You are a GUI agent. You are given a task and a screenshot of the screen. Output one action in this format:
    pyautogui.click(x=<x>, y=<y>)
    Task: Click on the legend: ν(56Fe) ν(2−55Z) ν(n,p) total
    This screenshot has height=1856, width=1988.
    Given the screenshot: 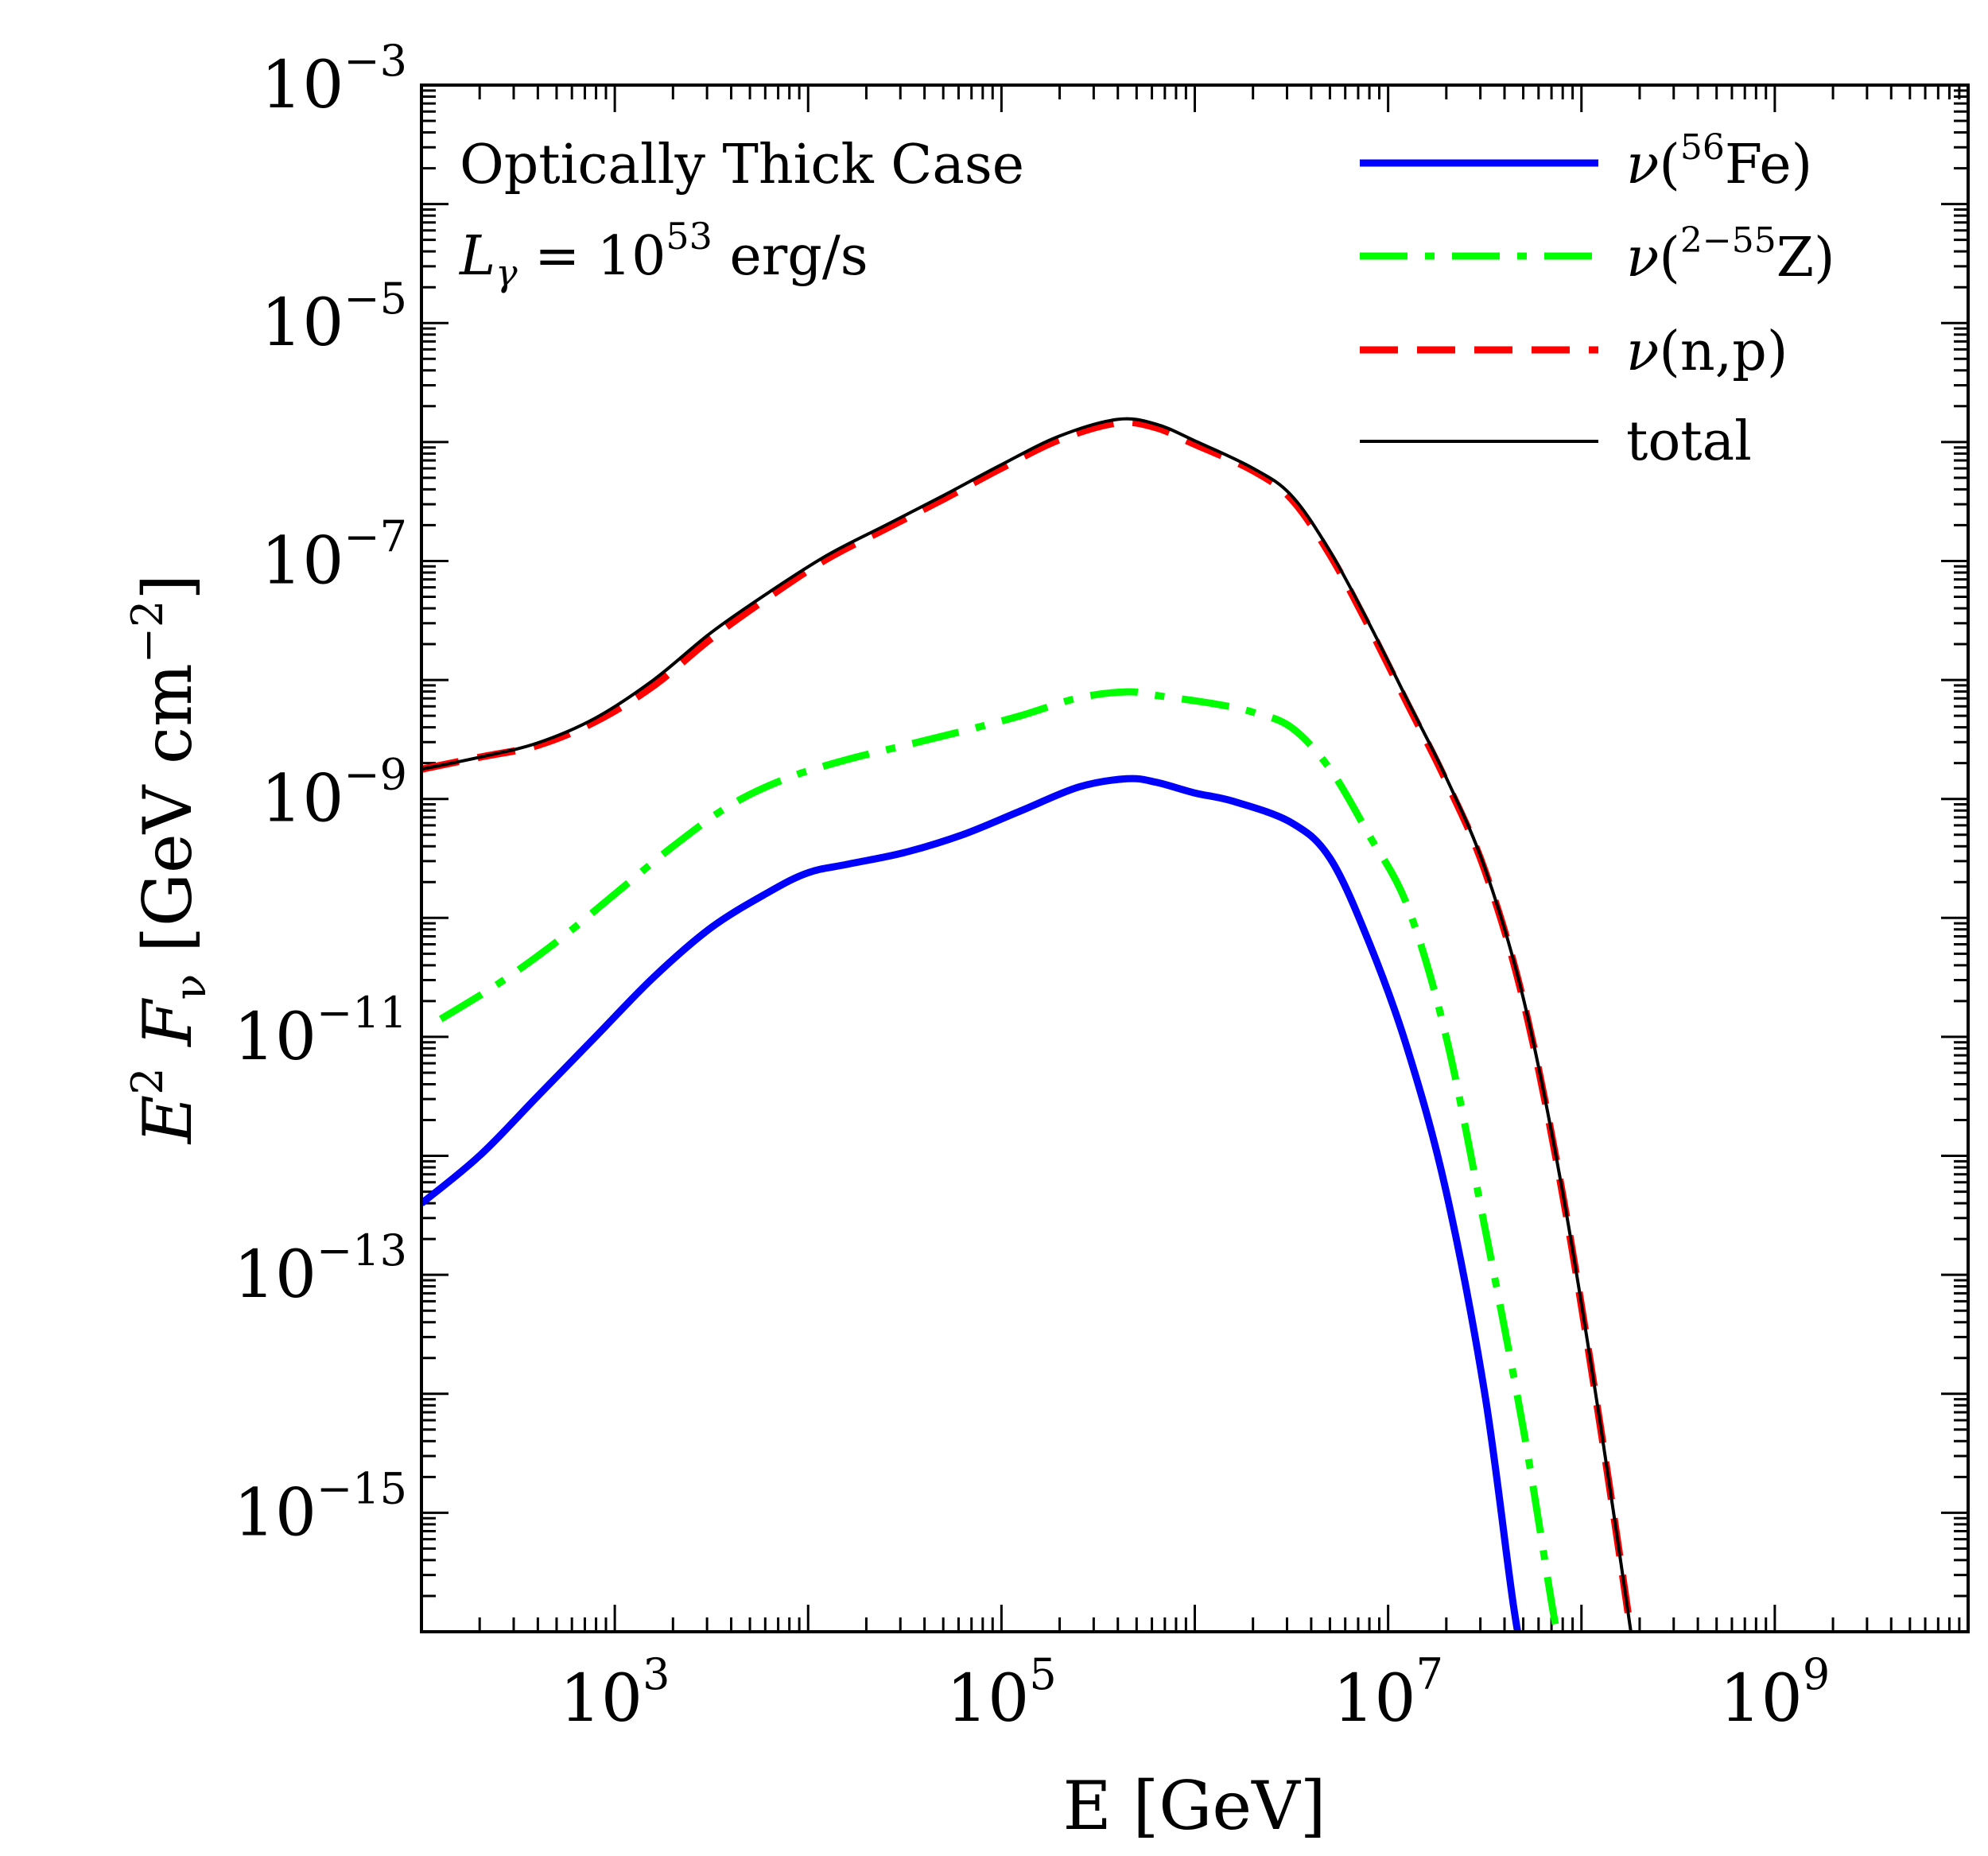 What is the action you would take?
    pyautogui.click(x=1597, y=300)
    